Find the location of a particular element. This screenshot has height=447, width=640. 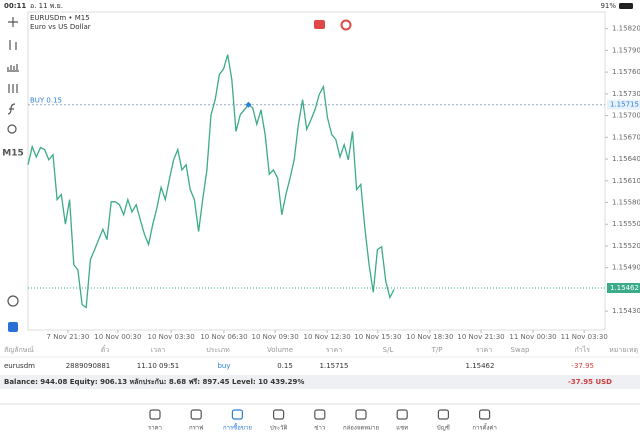

column-header: หมายเหตุ is located at coordinates (623, 350).